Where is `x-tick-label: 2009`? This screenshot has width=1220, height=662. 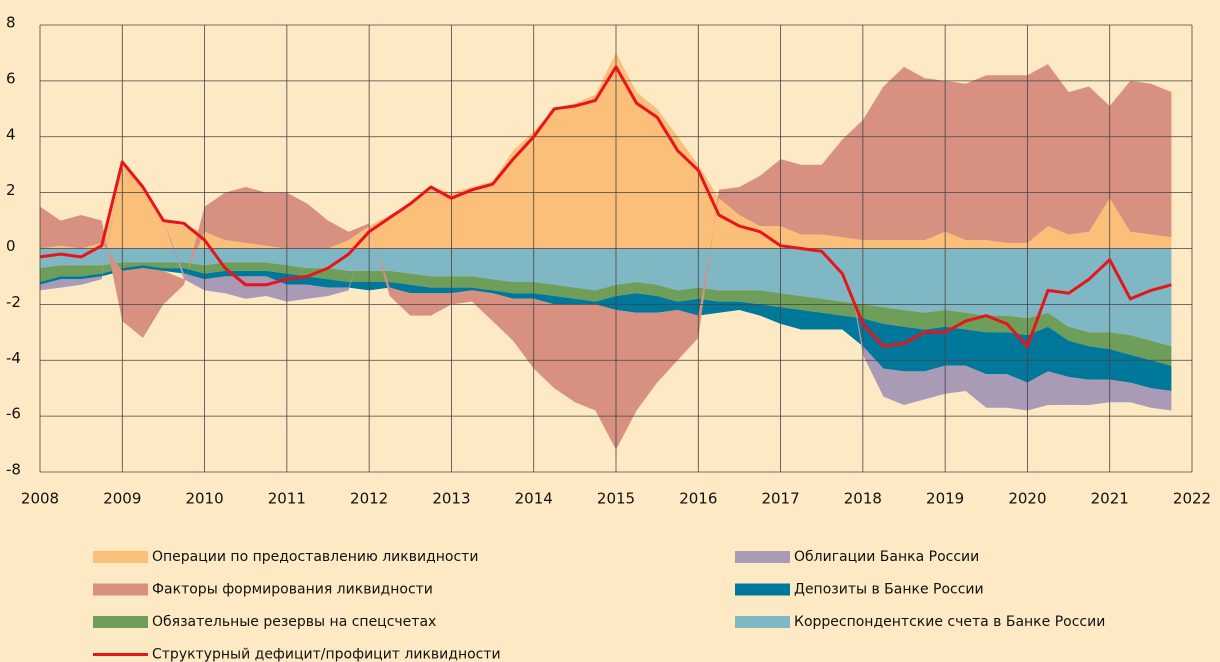
x-tick-label: 2009 is located at coordinates (122, 499).